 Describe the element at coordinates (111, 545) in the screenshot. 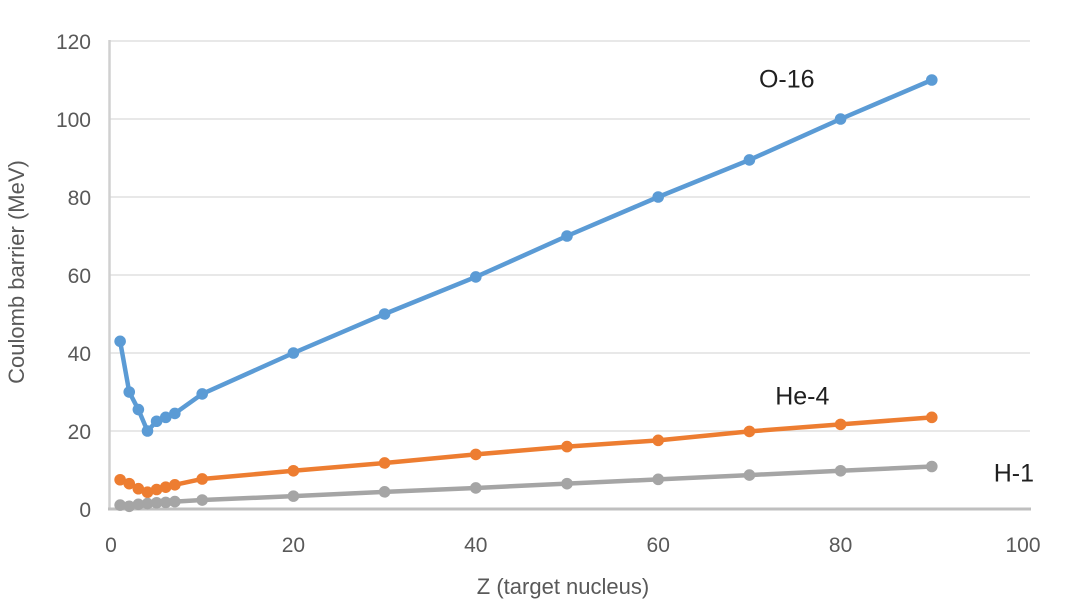

I see `x-tick-label-0: 0` at that location.